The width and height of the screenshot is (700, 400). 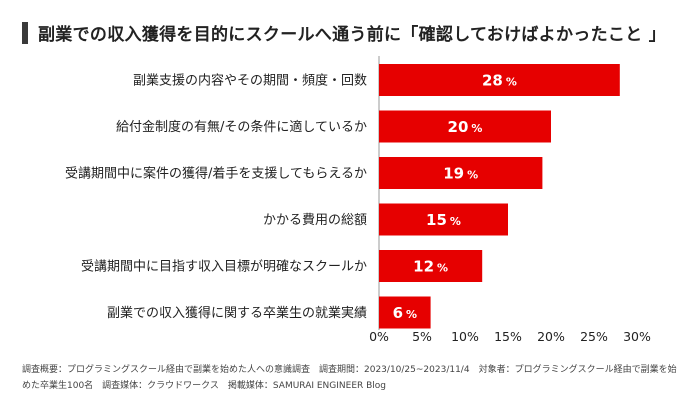 What do you see at coordinates (352, 35) in the screenshot?
I see `chart-title: 副業での収入獲得を目的にスクールへ通う前に「確認しておけばよかったこと 」` at bounding box center [352, 35].